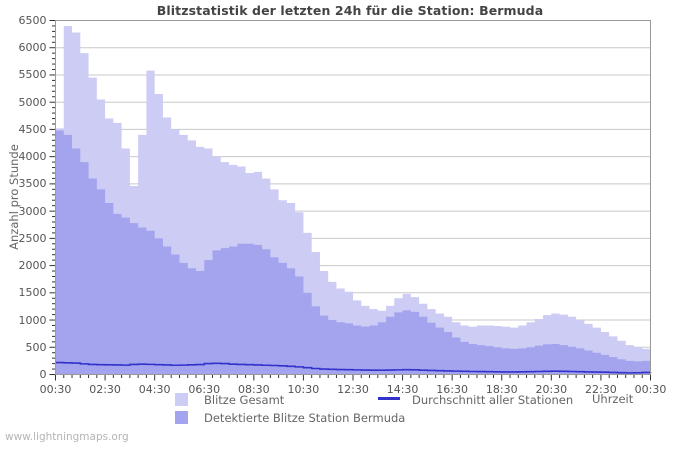 The height and width of the screenshot is (450, 700). Describe the element at coordinates (244, 400) in the screenshot. I see `legend-label-total: Blitze Gesamt` at that location.